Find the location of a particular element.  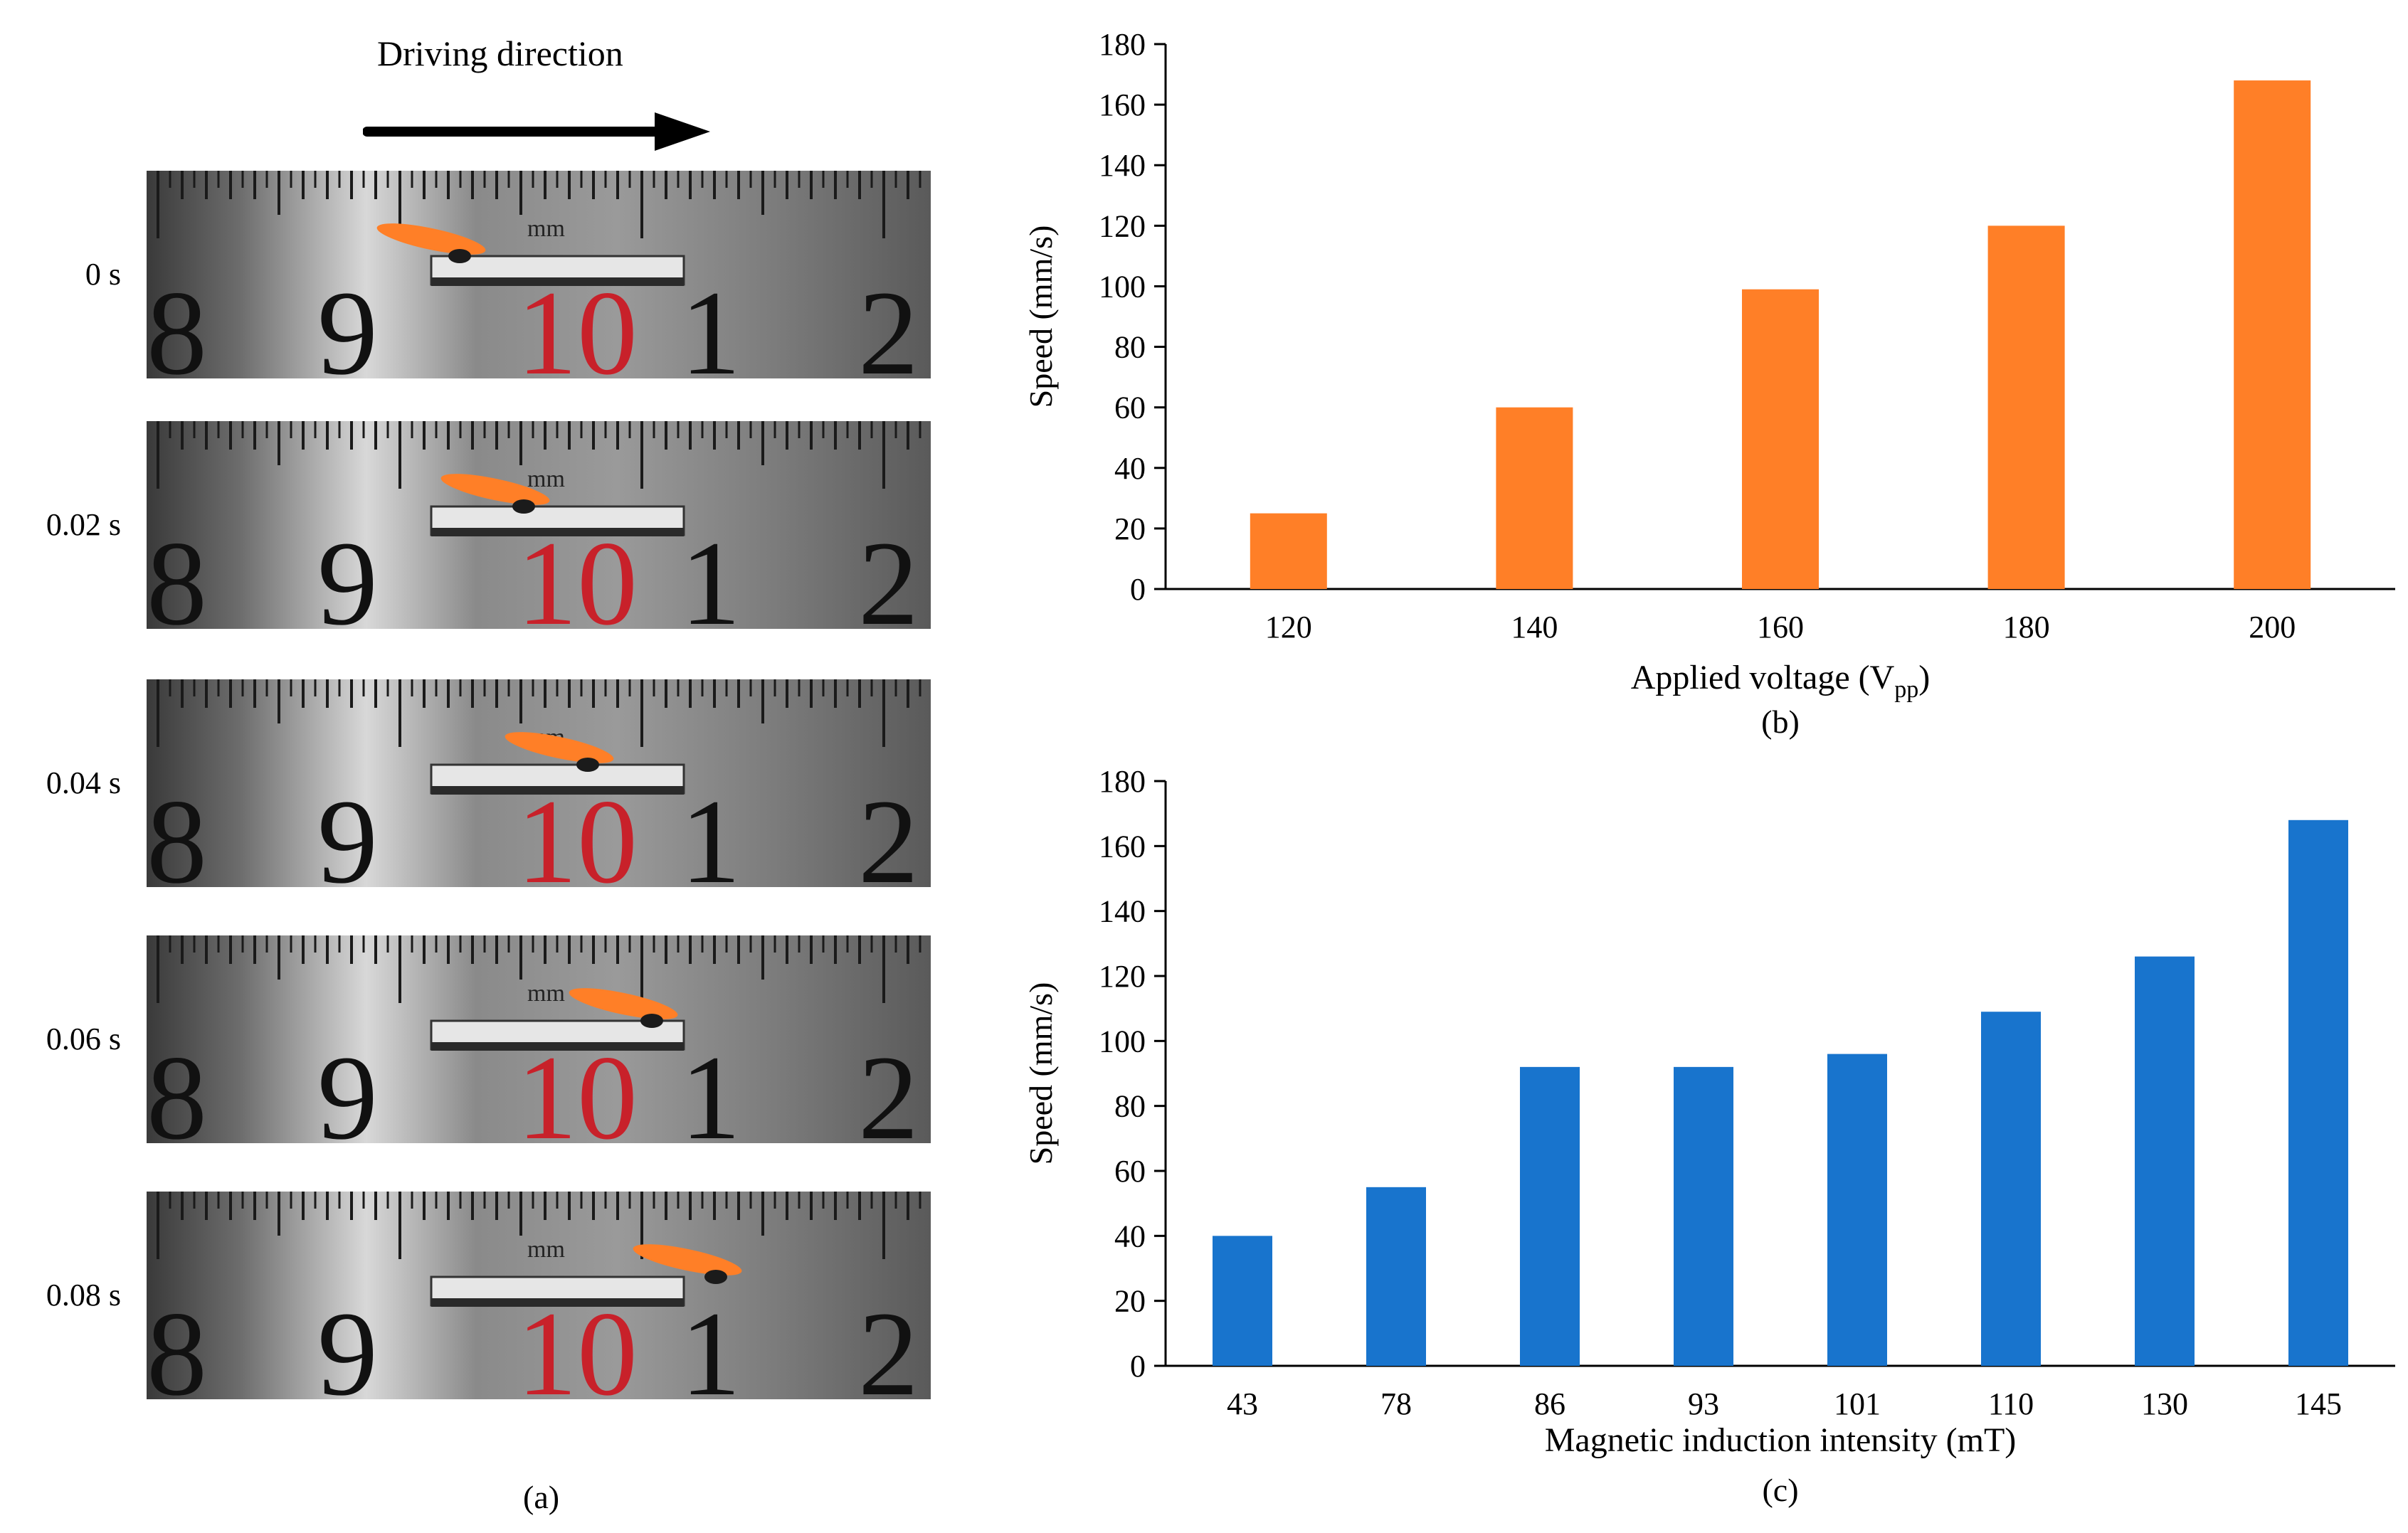

frame-time-label: 0.04 s is located at coordinates (83, 782).